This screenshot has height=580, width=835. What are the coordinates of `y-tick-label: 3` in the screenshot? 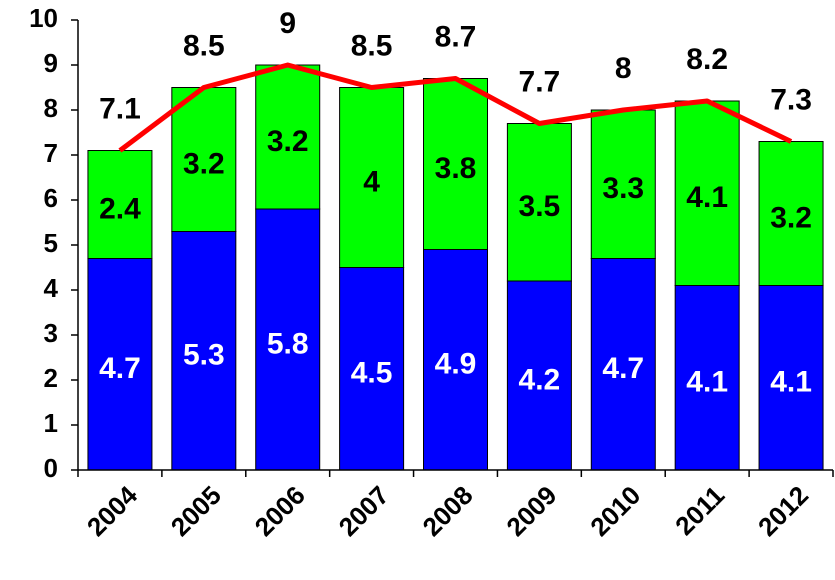 It's located at (51, 333).